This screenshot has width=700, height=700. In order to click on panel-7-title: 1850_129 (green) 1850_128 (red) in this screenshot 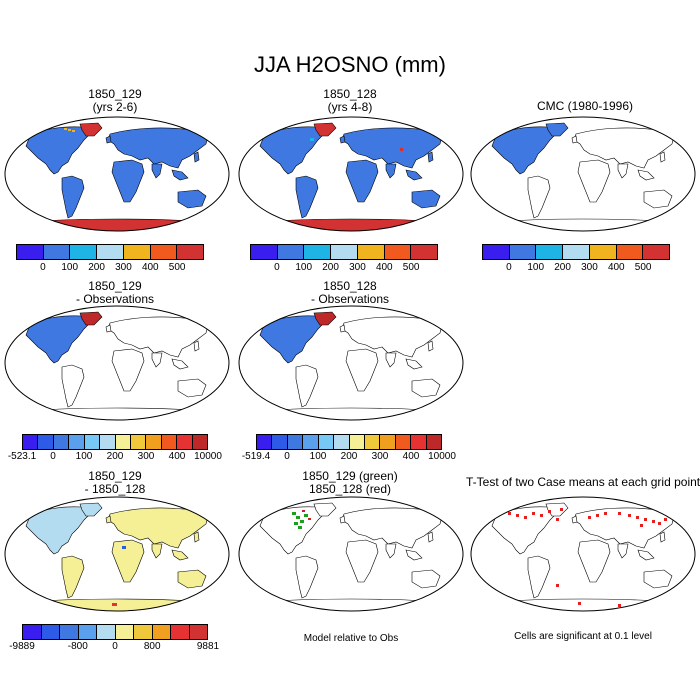, I will do `click(350, 483)`.